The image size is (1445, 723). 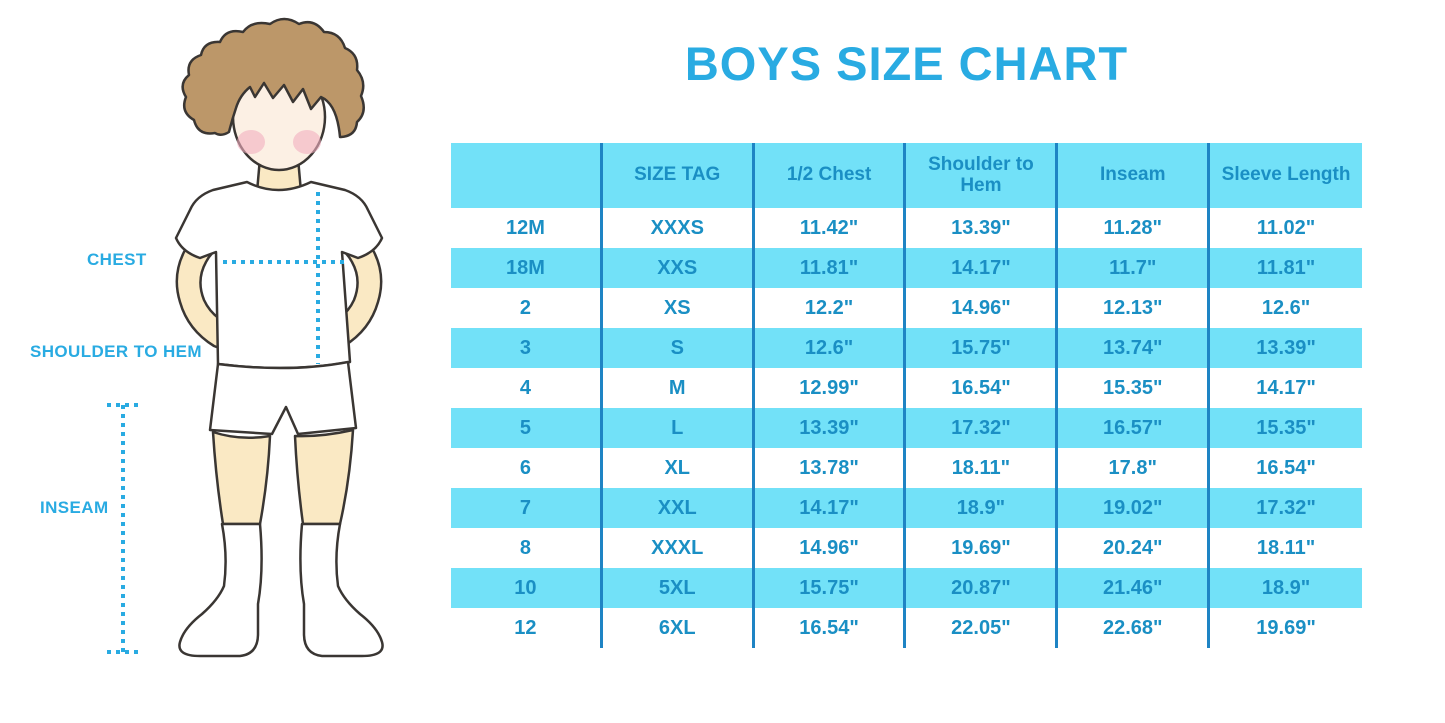 What do you see at coordinates (1134, 628) in the screenshot?
I see `value-cell: 22.68"` at bounding box center [1134, 628].